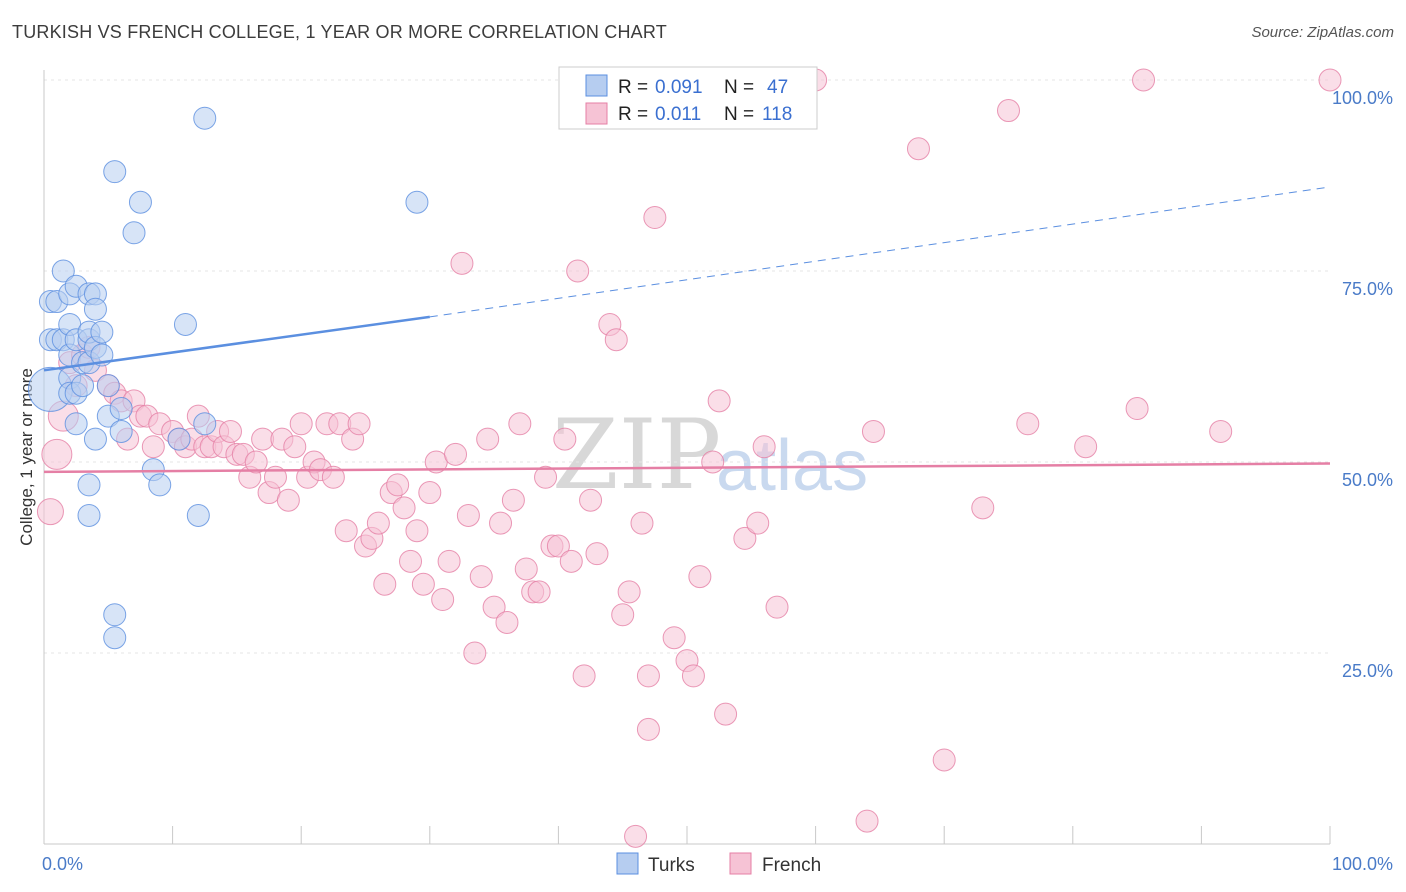 The width and height of the screenshot is (1406, 892). What do you see at coordinates (1367, 480) in the screenshot?
I see `y-tick-label: 50.0%` at bounding box center [1367, 480].